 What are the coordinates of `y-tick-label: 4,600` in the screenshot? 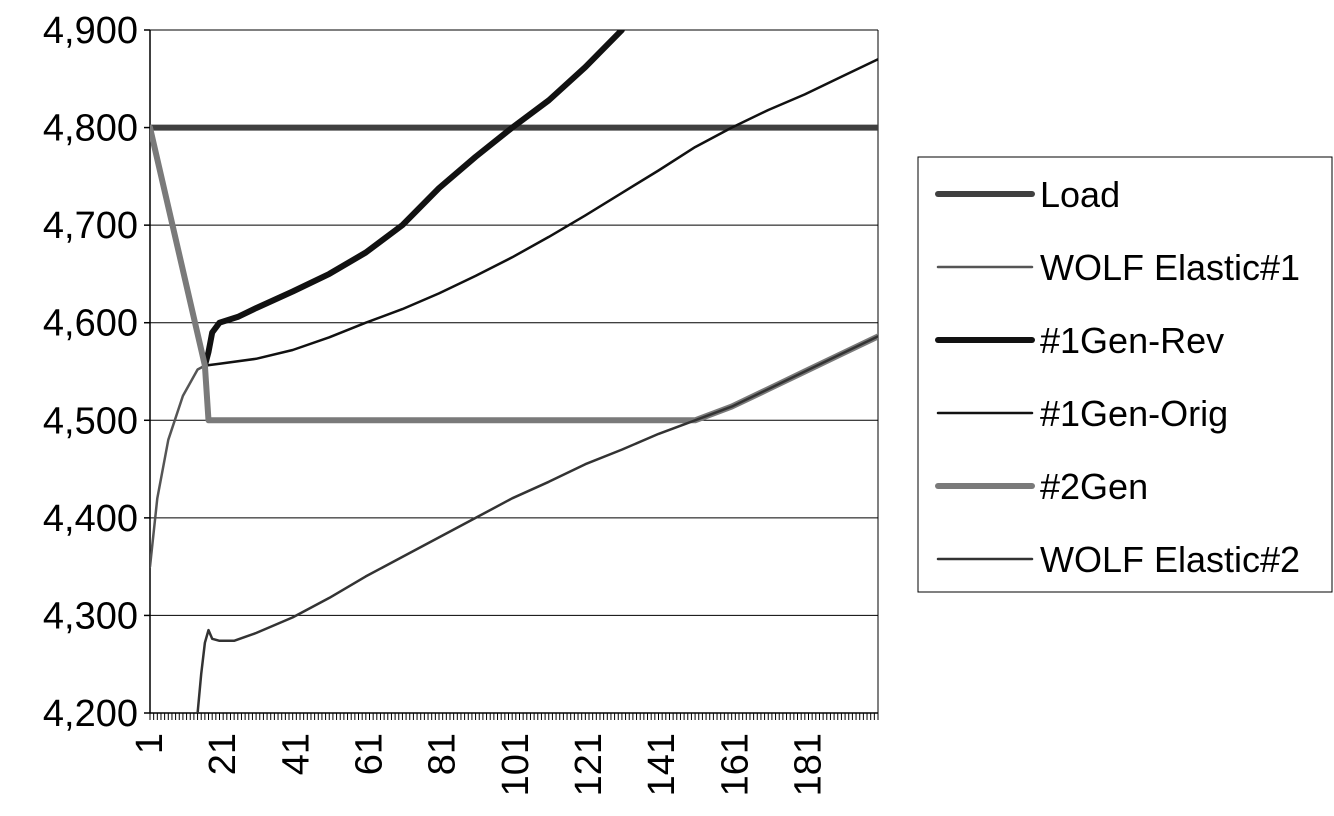 It's located at (90, 324).